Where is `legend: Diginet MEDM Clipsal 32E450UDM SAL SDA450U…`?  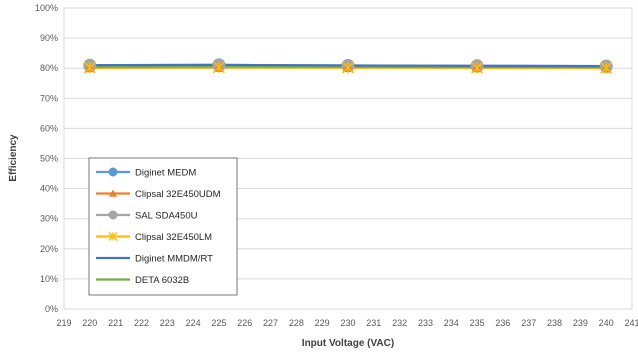 legend: Diginet MEDM Clipsal 32E450UDM SAL SDA450U… is located at coordinates (163, 226).